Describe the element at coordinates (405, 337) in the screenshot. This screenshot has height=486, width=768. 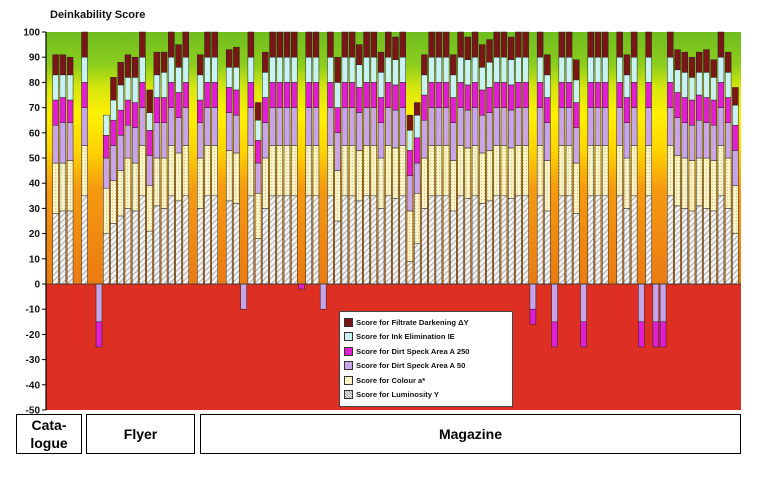
I see `legend-label: Score for Ink Elimination IE` at that location.